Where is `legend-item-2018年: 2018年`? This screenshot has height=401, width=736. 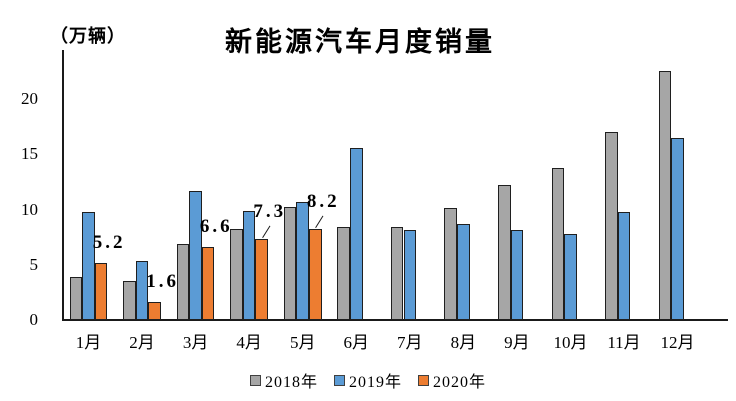 legend-item-2018年: 2018年 is located at coordinates (283, 380).